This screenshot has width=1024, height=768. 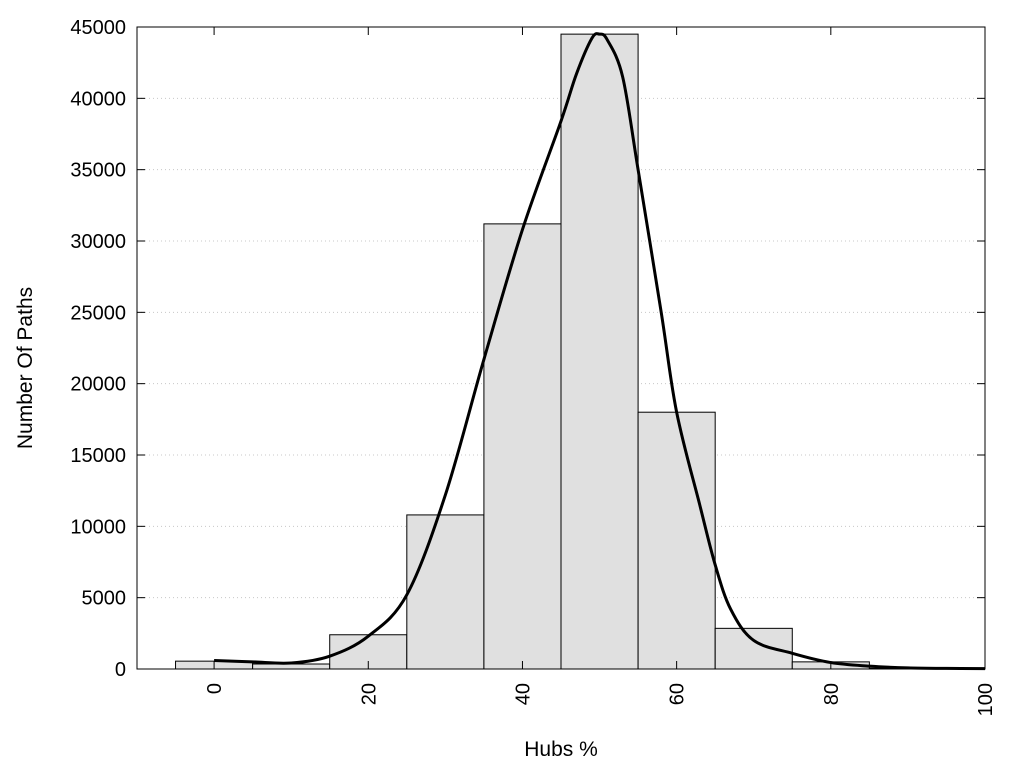 I want to click on x-tick-label: 20, so click(x=369, y=694).